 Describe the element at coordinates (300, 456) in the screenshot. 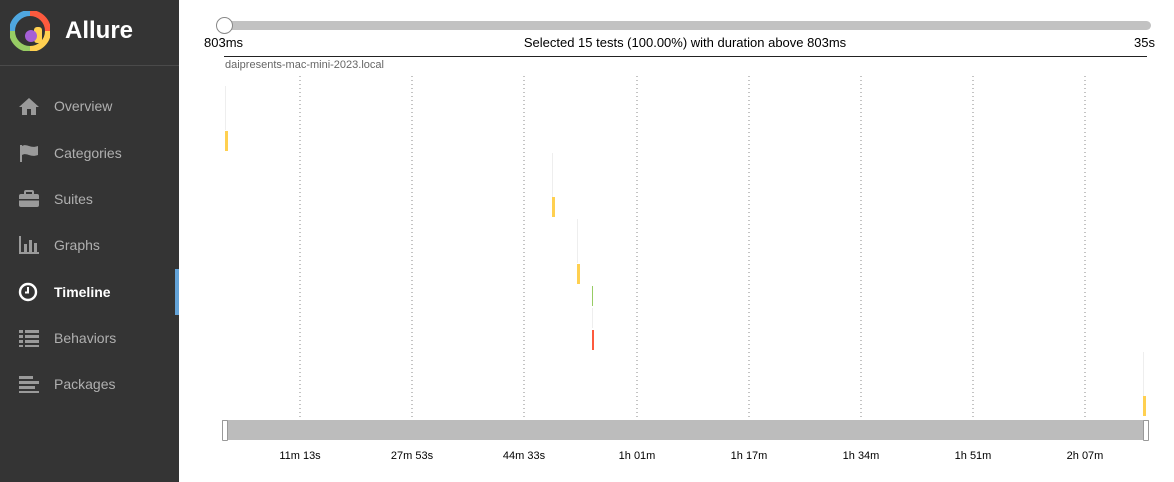

I see `axis-tick-label: 11m 13s` at that location.